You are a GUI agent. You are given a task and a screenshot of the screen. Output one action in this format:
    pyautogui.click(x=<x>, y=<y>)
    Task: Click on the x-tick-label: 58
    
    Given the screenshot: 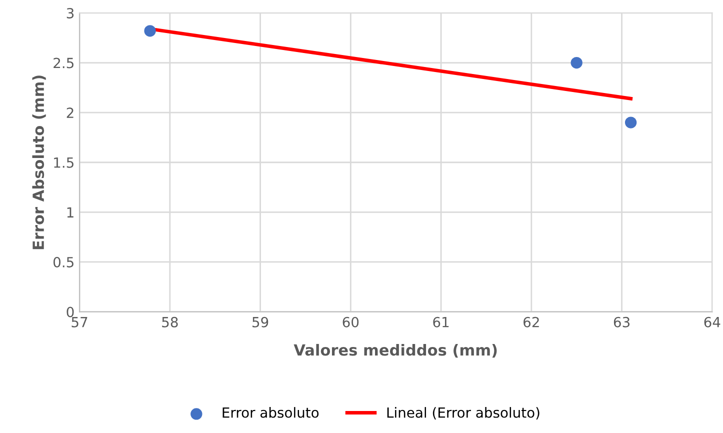 What is the action you would take?
    pyautogui.click(x=170, y=322)
    